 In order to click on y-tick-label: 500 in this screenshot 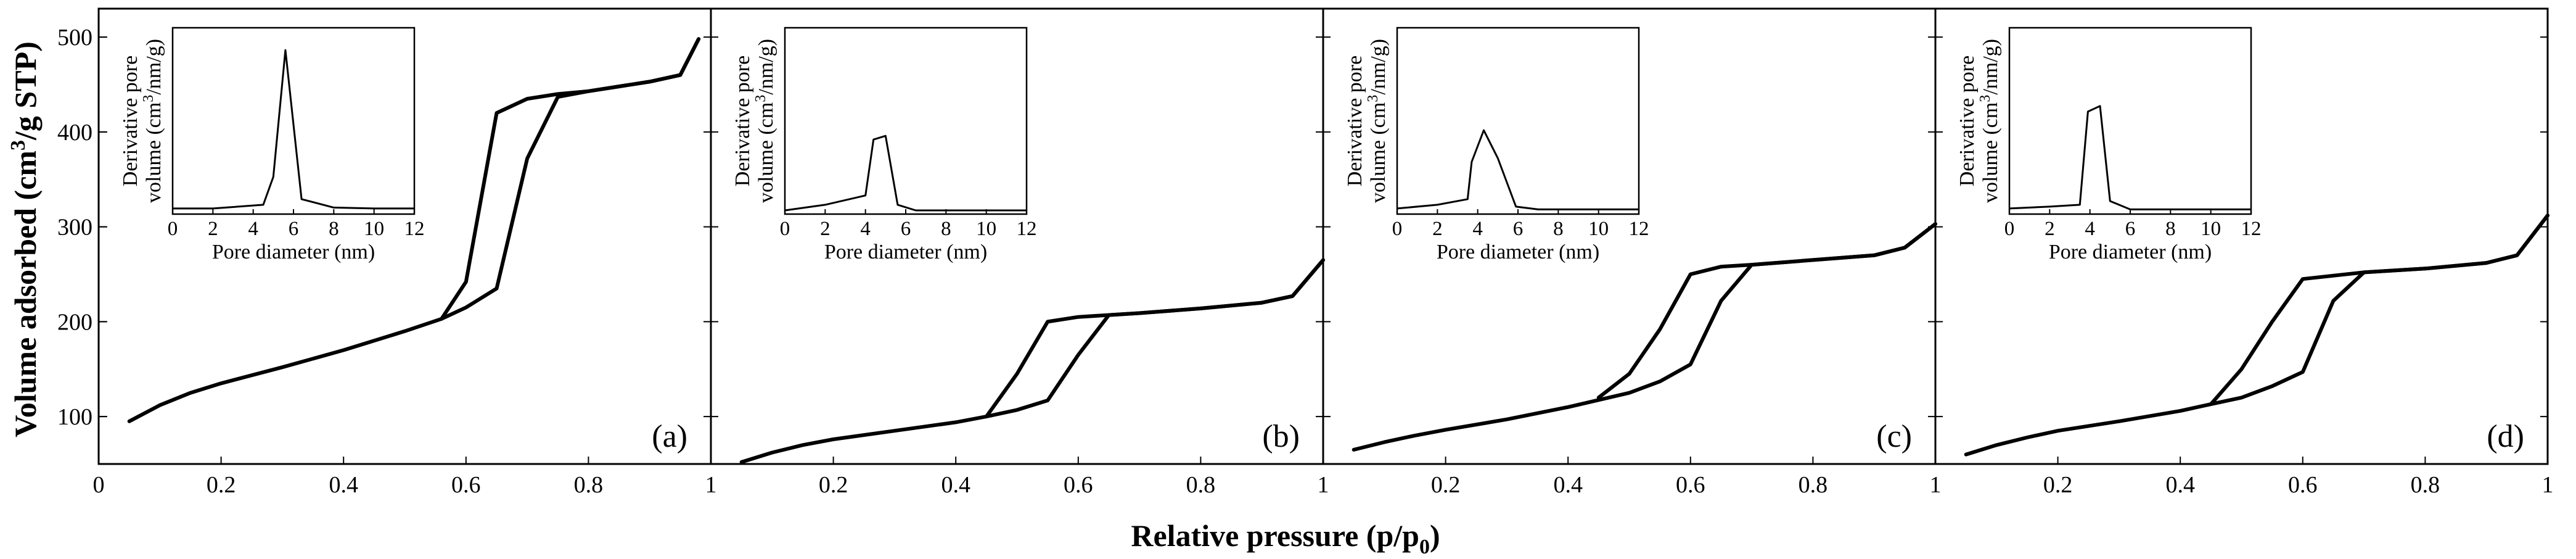, I will do `click(74, 38)`.